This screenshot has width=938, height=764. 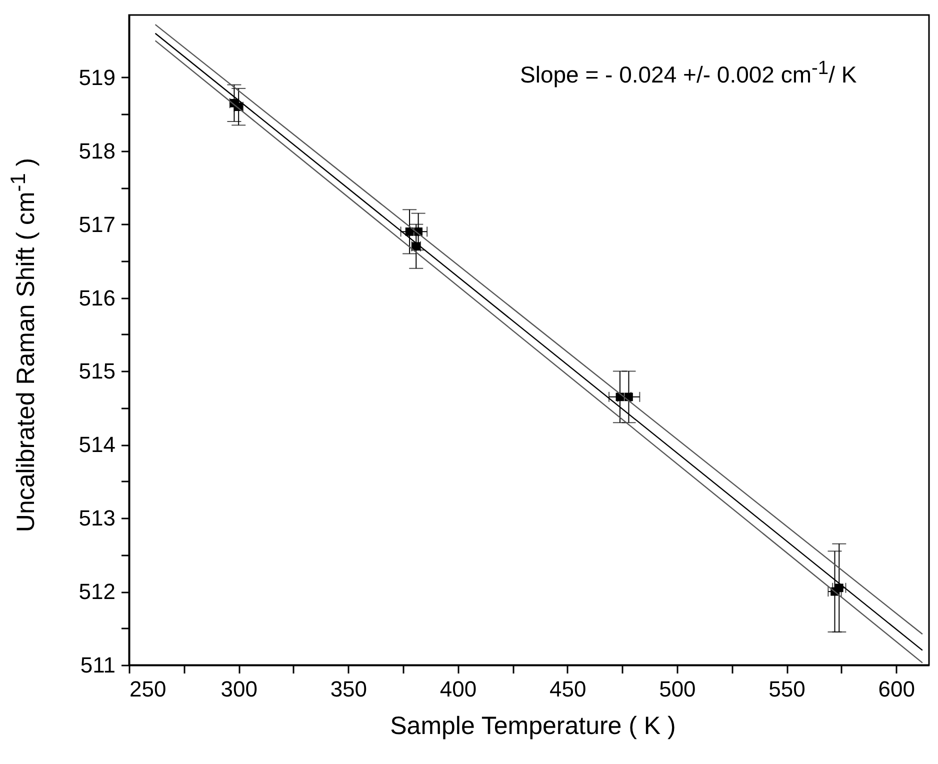 What do you see at coordinates (98, 665) in the screenshot?
I see `y-tick-label: 511` at bounding box center [98, 665].